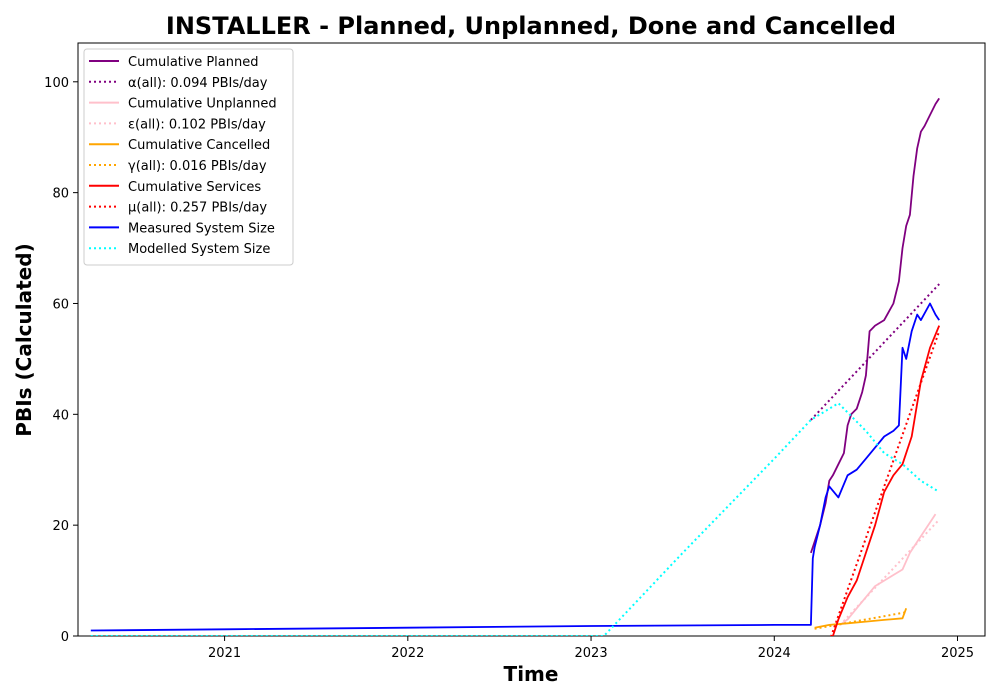 Image resolution: width=1000 pixels, height=700 pixels. I want to click on y-tick-label: 100, so click(56, 83).